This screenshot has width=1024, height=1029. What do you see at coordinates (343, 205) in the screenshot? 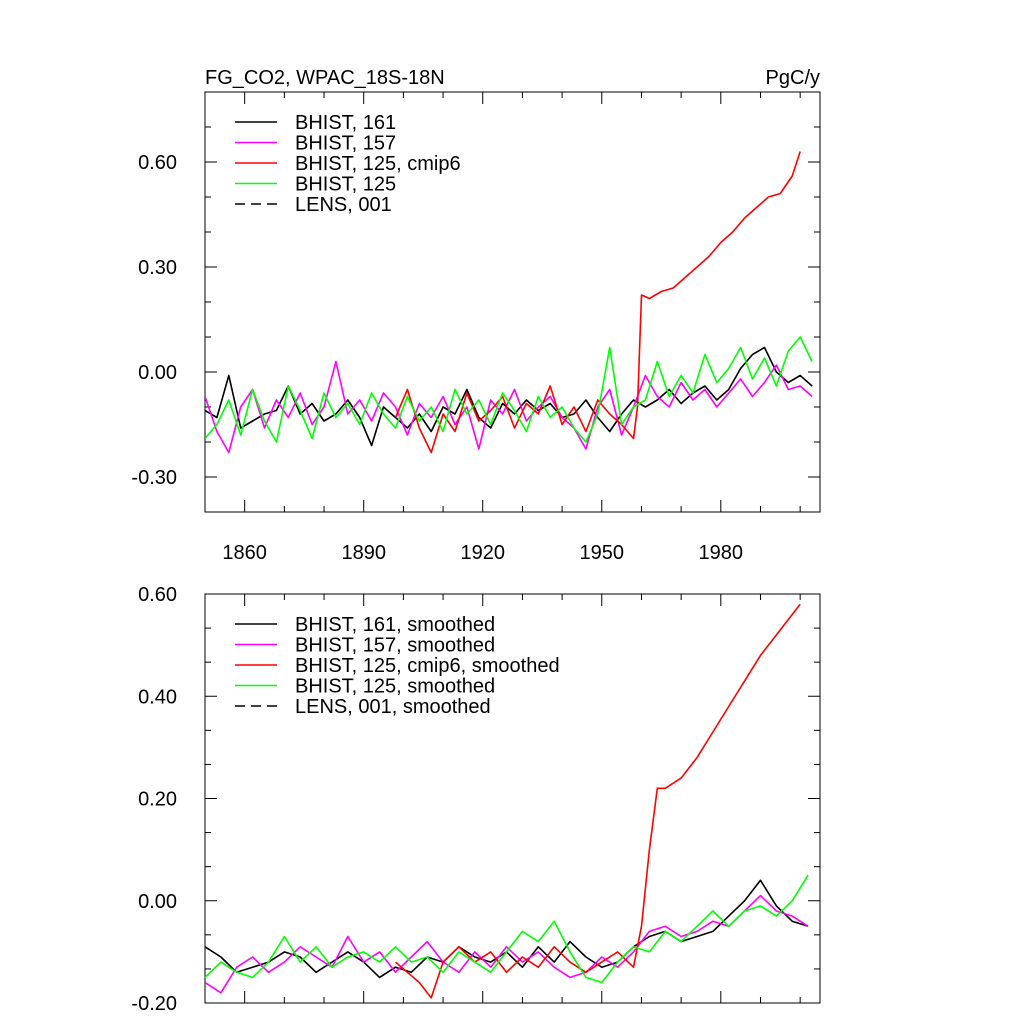
I see `legend-label: LENS, 001` at bounding box center [343, 205].